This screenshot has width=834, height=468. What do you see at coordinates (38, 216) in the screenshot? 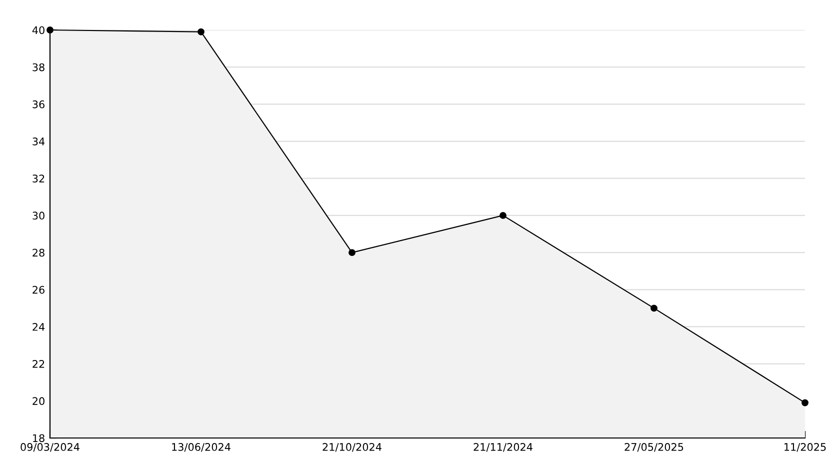
I see `y-tick-label: 30` at bounding box center [38, 216].